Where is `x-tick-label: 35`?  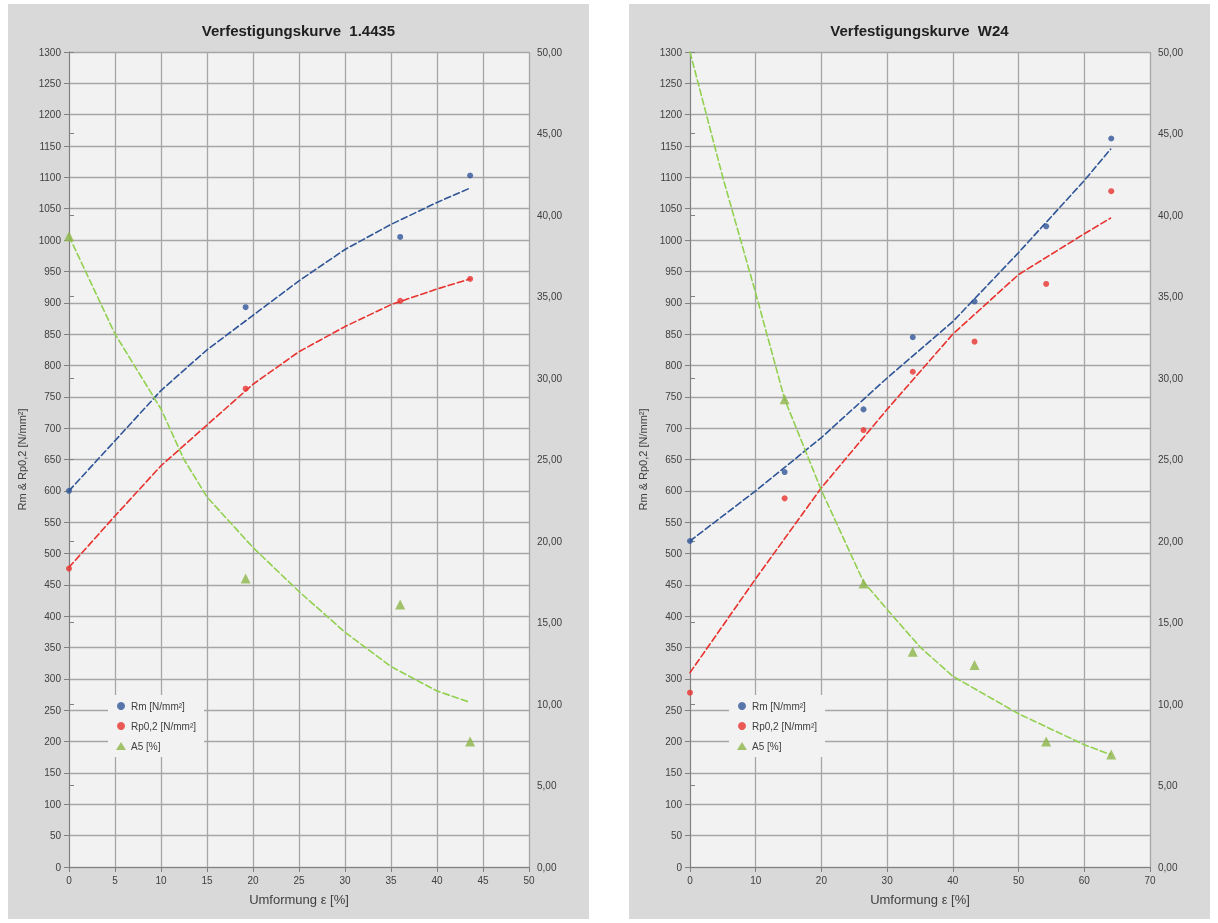
x-tick-label: 35 is located at coordinates (391, 880).